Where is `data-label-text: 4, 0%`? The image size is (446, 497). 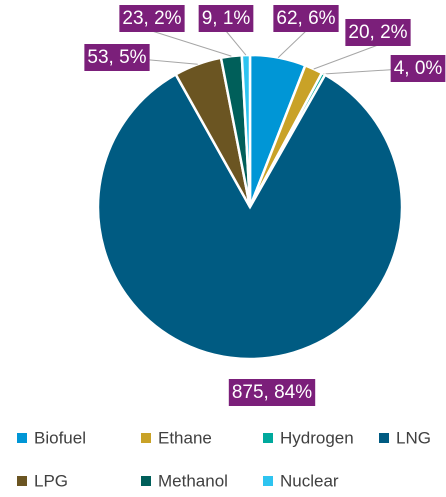
data-label-text: 4, 0% is located at coordinates (418, 68).